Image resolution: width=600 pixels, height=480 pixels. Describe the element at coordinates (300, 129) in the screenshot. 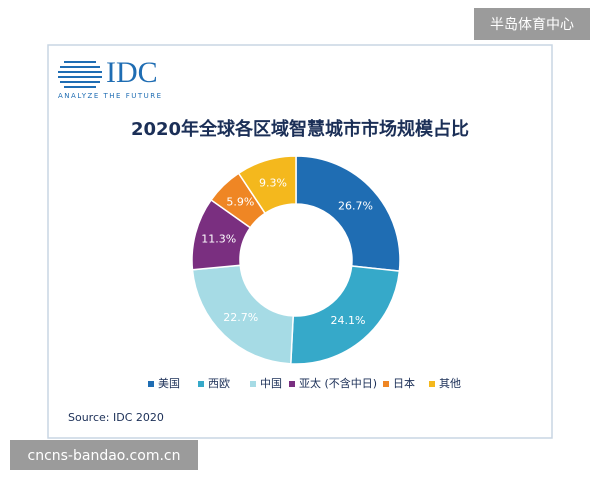

I see `chart-title: 2020年全球各区域智慧城市市场规模占比` at that location.